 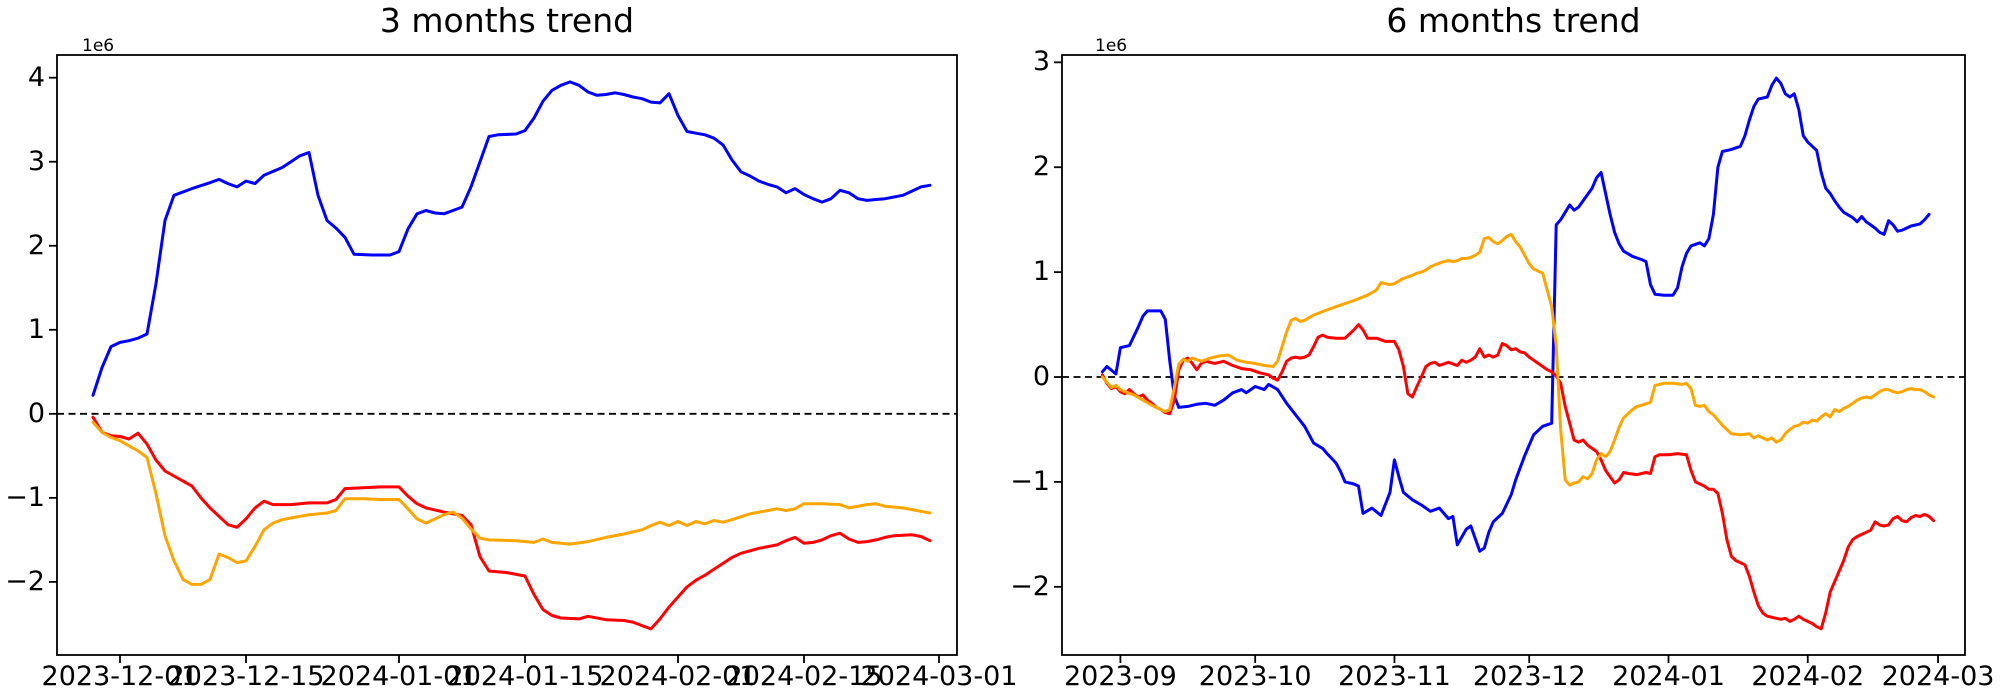 I want to click on x-tick-label: 2023-12-15, so click(x=246, y=676).